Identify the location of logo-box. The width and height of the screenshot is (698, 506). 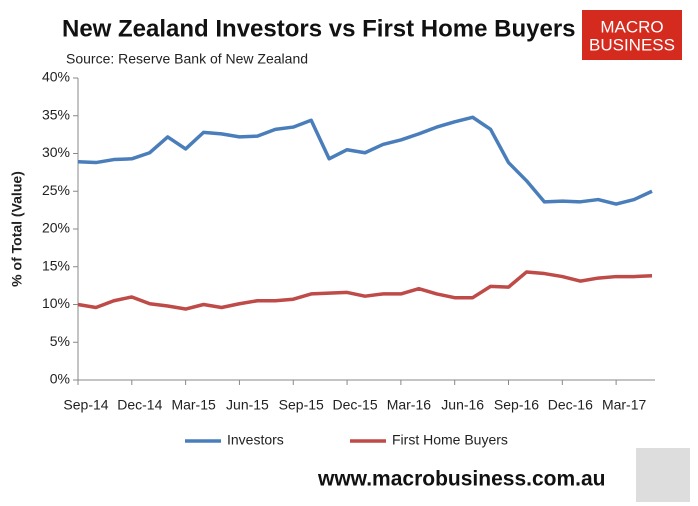
(632, 35).